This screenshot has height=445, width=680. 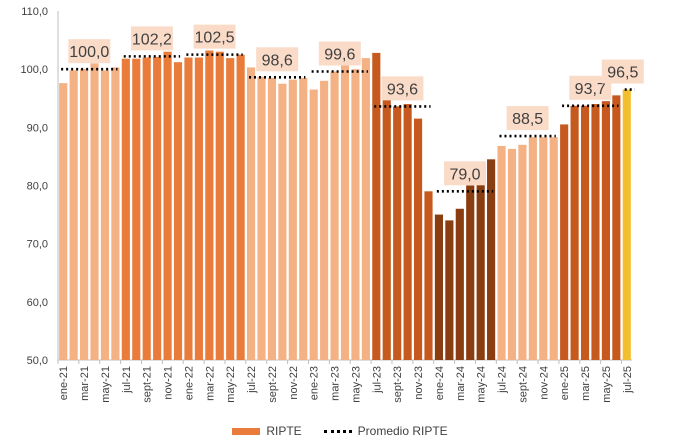 What do you see at coordinates (34, 70) in the screenshot?
I see `y-tick-label: 100,0` at bounding box center [34, 70].